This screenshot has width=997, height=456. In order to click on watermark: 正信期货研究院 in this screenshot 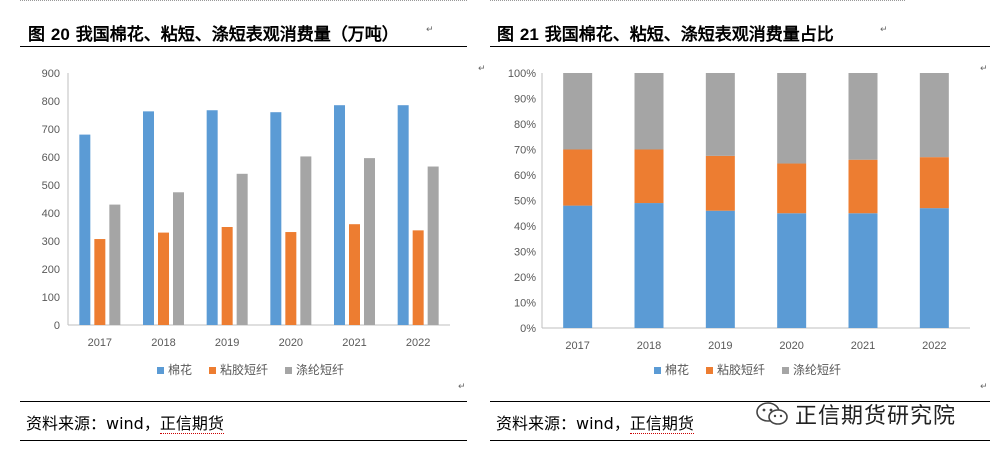, I will do `click(855, 414)`.